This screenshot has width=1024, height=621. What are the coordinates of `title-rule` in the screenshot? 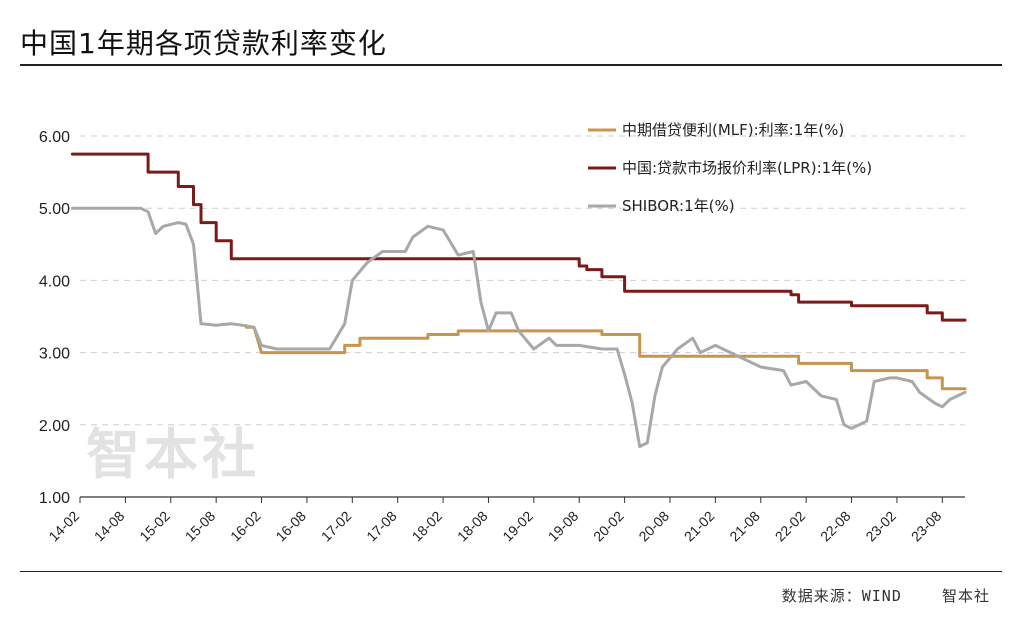 It's located at (511, 65).